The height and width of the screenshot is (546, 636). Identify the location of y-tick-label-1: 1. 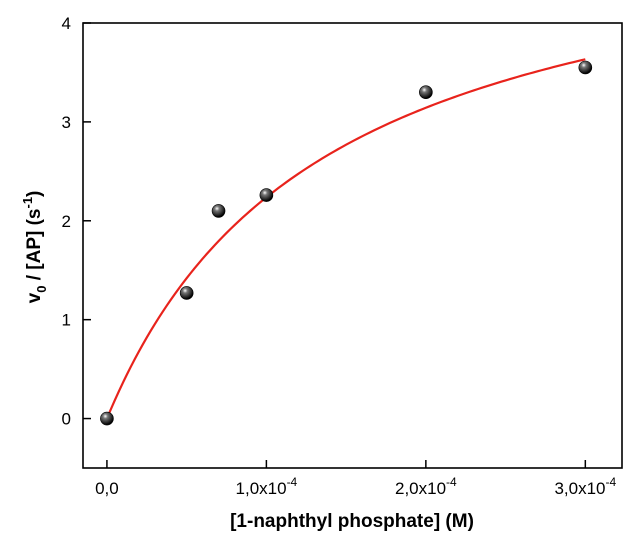
(66, 320).